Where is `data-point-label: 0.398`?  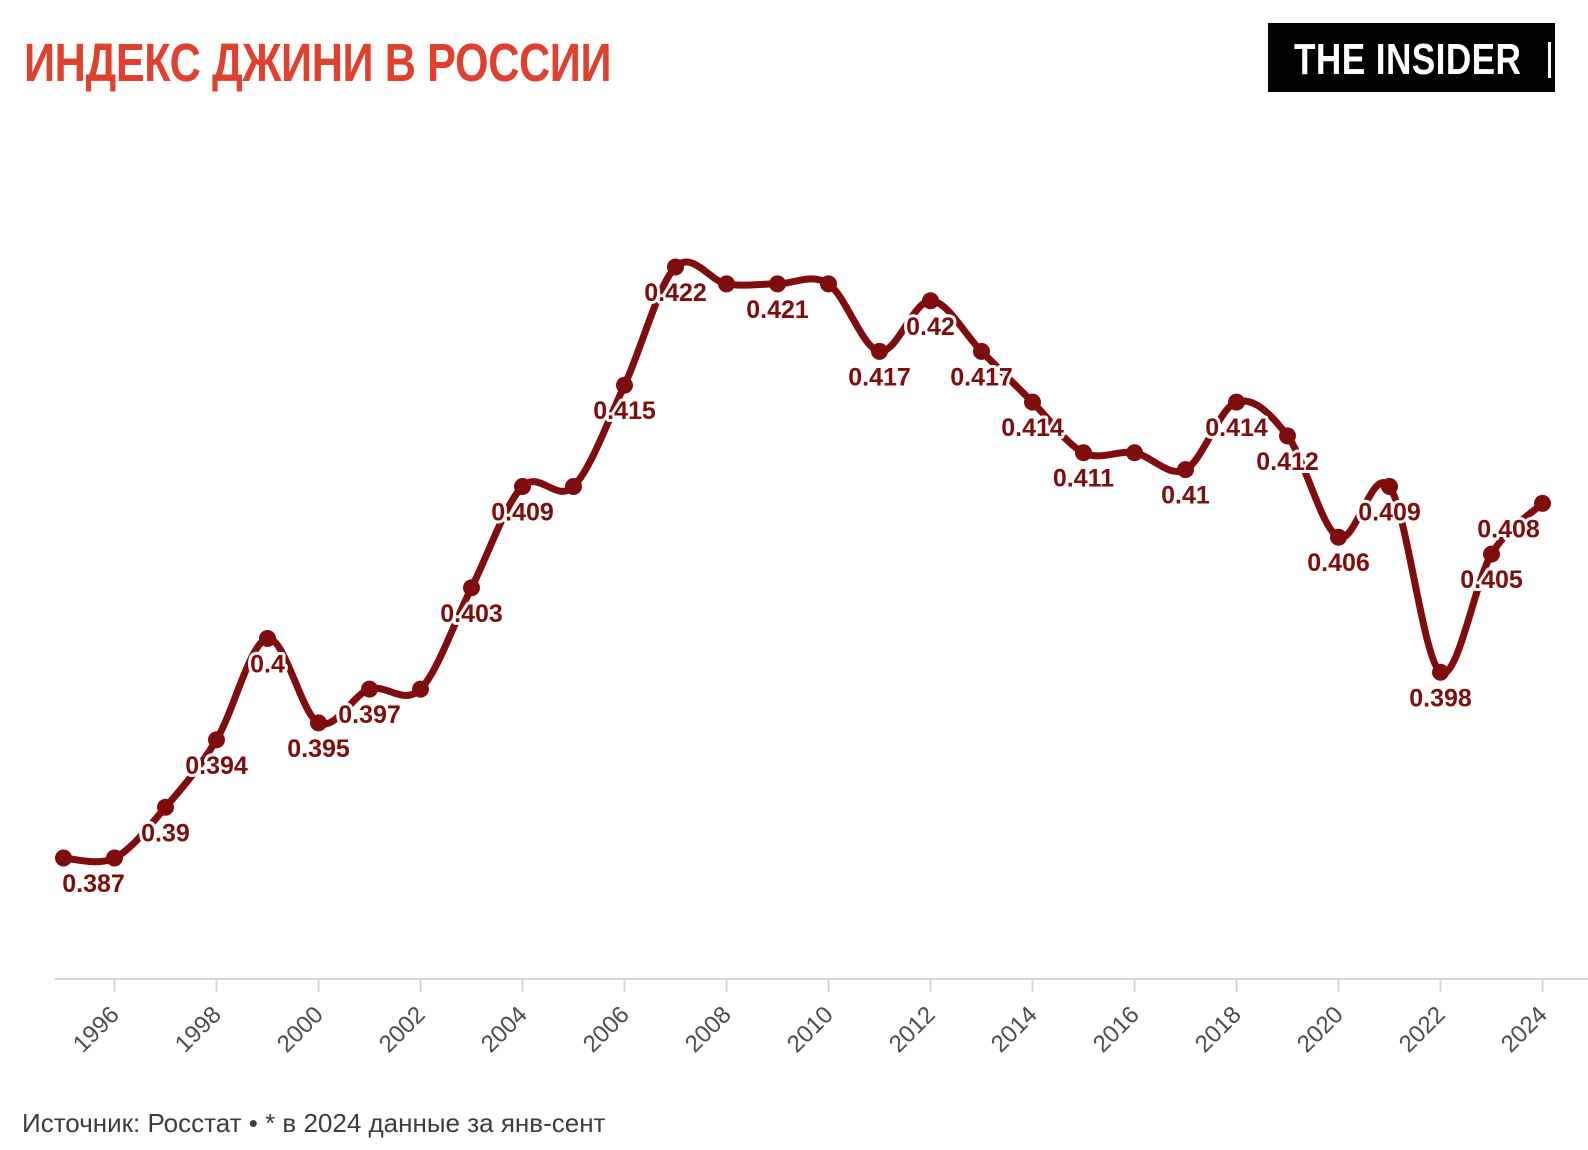
data-point-label: 0.398 is located at coordinates (1440, 698).